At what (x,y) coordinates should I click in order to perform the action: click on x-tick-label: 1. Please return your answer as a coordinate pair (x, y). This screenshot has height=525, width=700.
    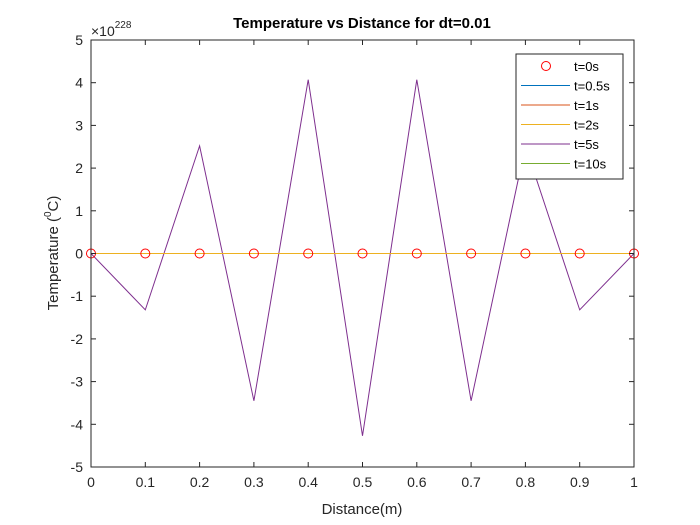
    Looking at the image, I should click on (634, 482).